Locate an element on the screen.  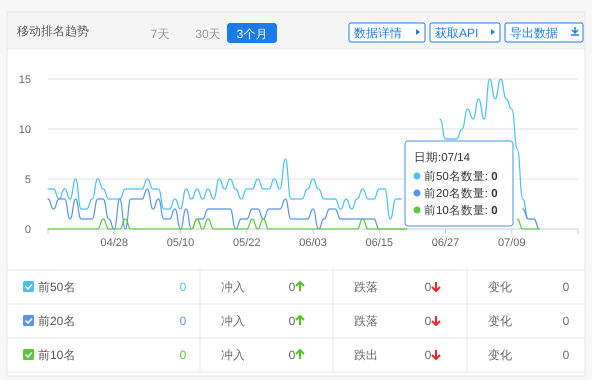
text: 获取API is located at coordinates (456, 33).